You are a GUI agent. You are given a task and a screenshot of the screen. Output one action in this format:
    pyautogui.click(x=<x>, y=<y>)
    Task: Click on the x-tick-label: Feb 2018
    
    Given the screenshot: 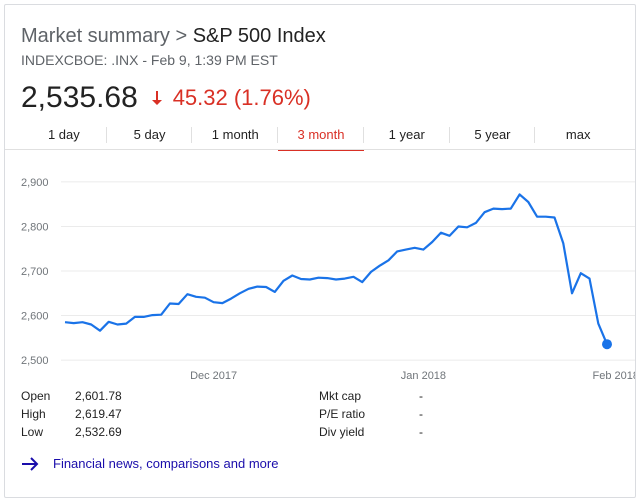 What is the action you would take?
    pyautogui.click(x=613, y=374)
    